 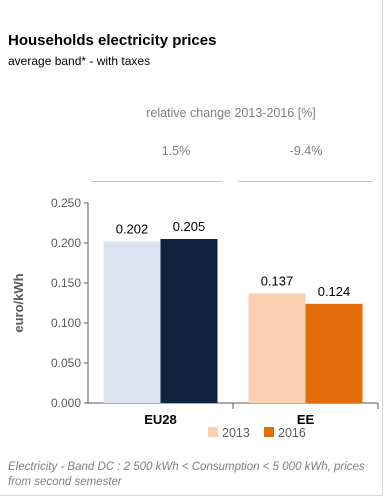 What do you see at coordinates (79, 61) in the screenshot?
I see `chart-subtitle: average band* - with taxes` at bounding box center [79, 61].